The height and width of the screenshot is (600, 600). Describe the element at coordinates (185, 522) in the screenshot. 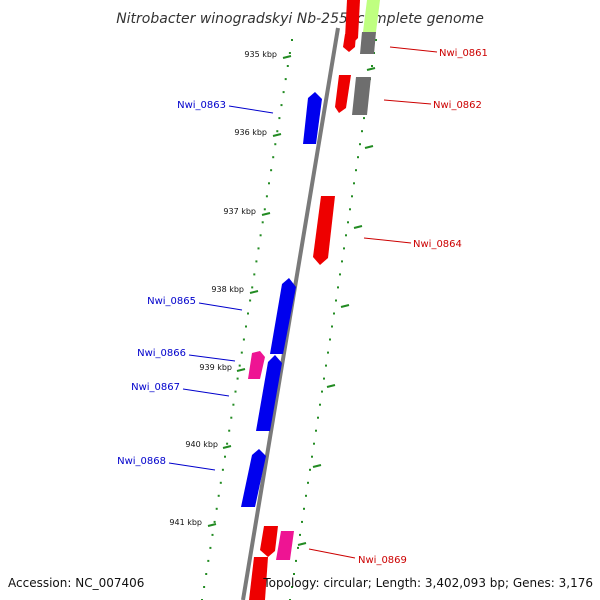

I see `tick-label-941: 941 kbp` at that location.